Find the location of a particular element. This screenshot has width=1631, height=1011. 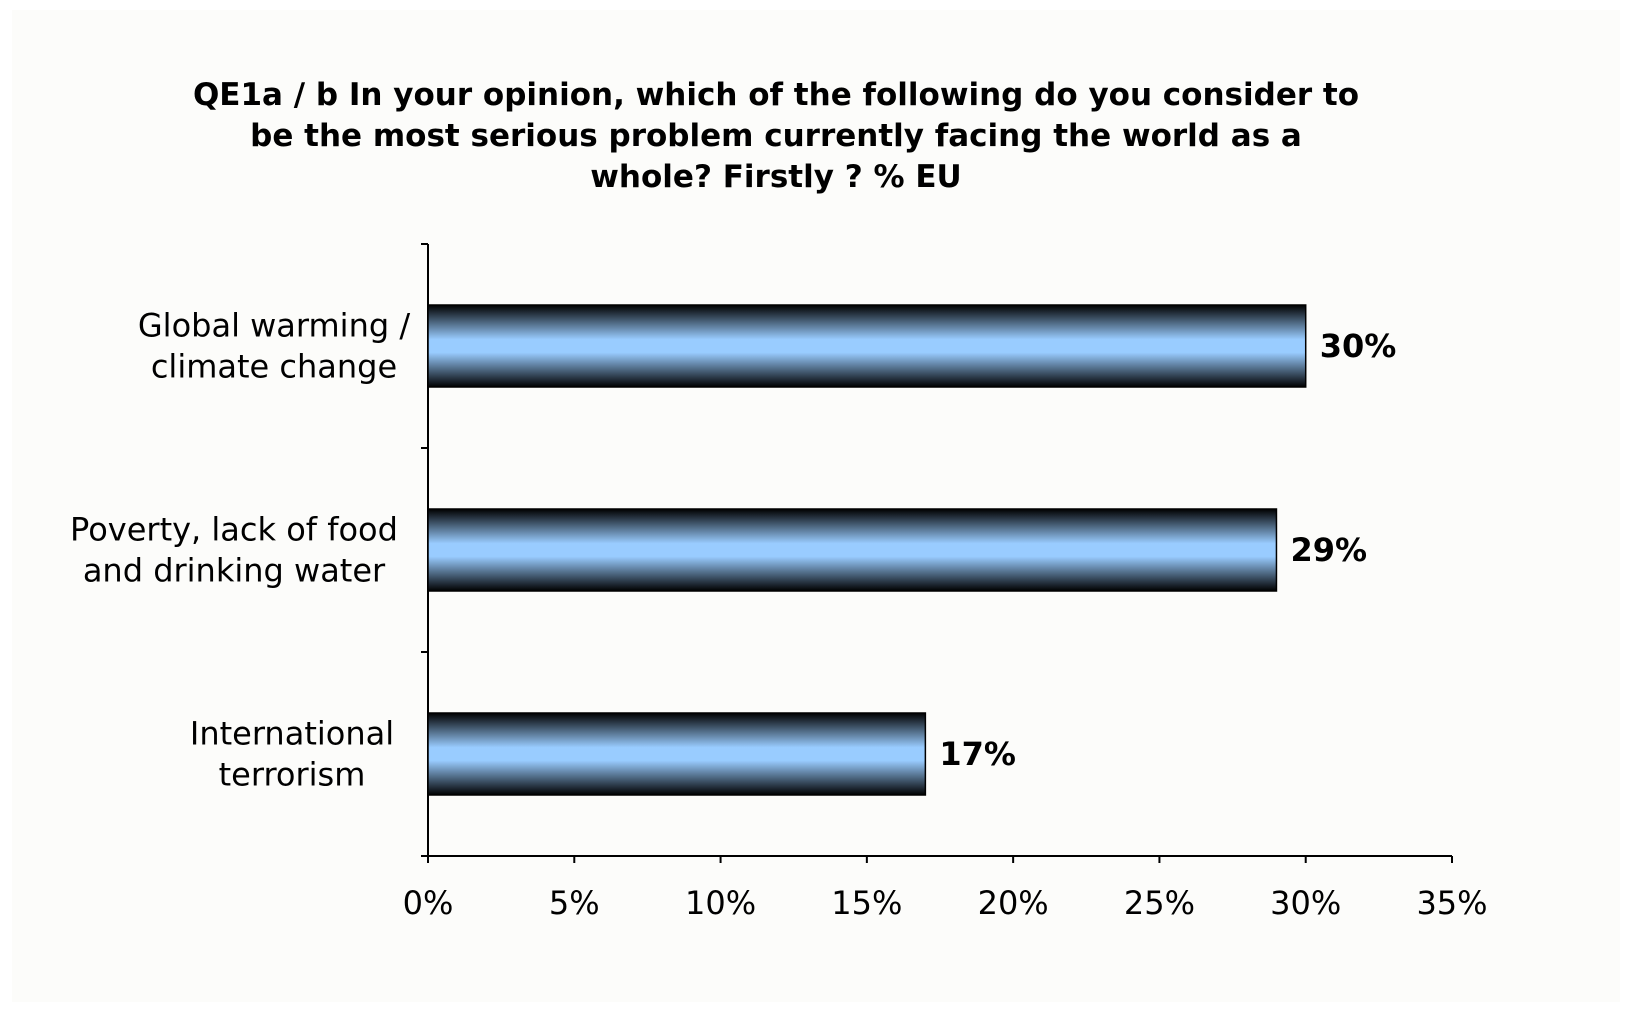

x-tick-label: 30% is located at coordinates (1305, 903).